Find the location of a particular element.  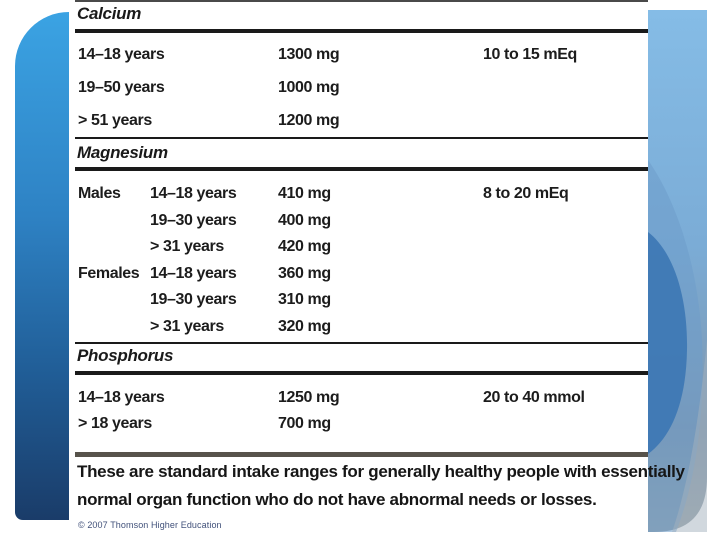

section-title-magnesium: Magnesium is located at coordinates (122, 152).